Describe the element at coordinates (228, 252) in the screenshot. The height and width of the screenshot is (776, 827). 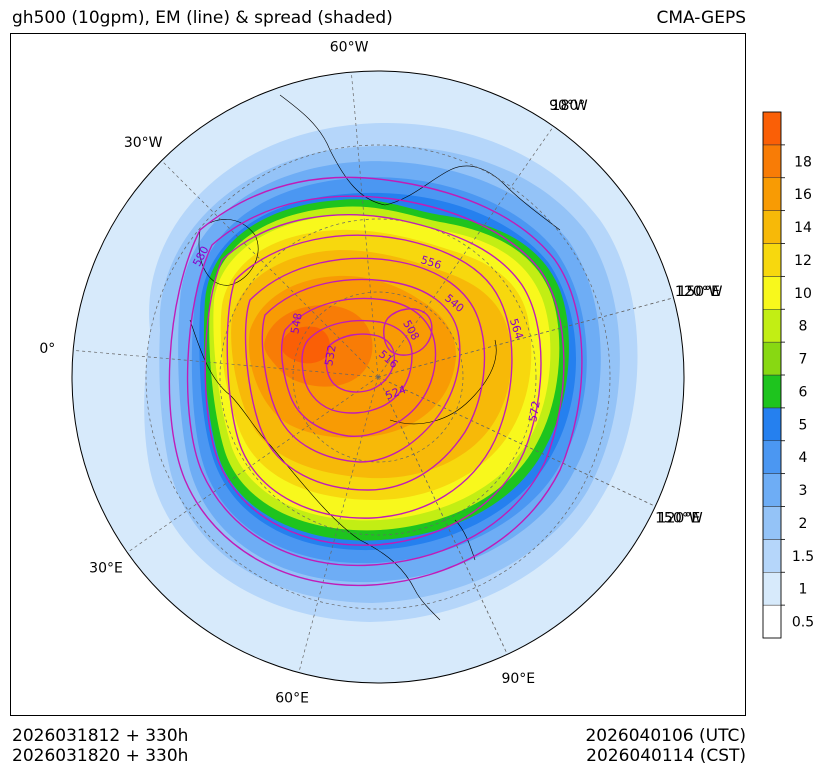
I see `coastline-greenland` at that location.